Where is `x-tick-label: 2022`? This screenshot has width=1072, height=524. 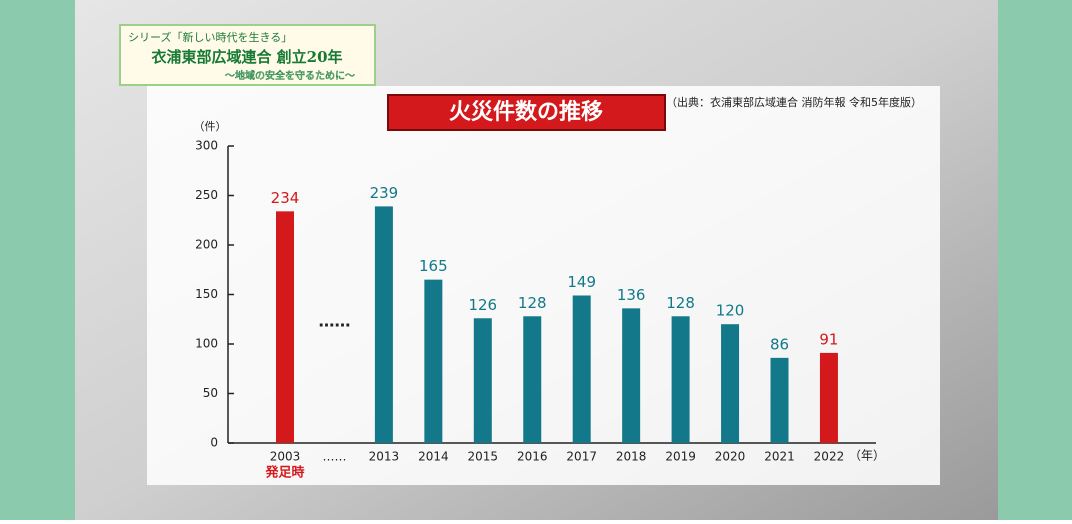 x-tick-label: 2022 is located at coordinates (829, 457).